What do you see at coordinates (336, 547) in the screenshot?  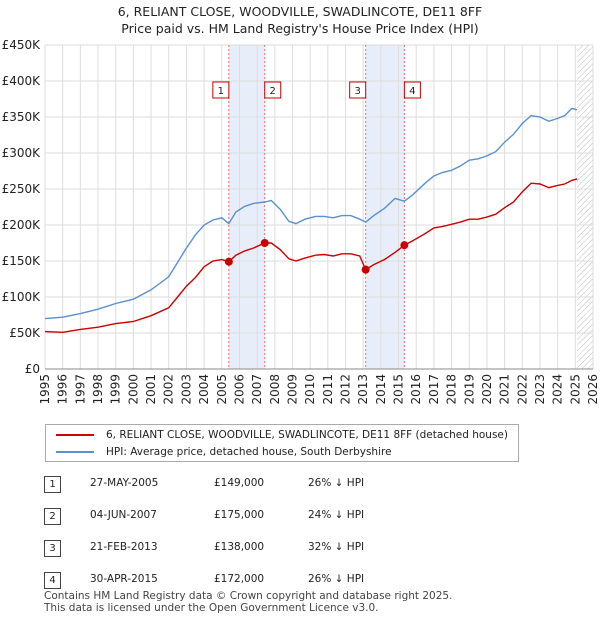 I see `sale-hpi-diff: 32% ↓ HPI` at bounding box center [336, 547].